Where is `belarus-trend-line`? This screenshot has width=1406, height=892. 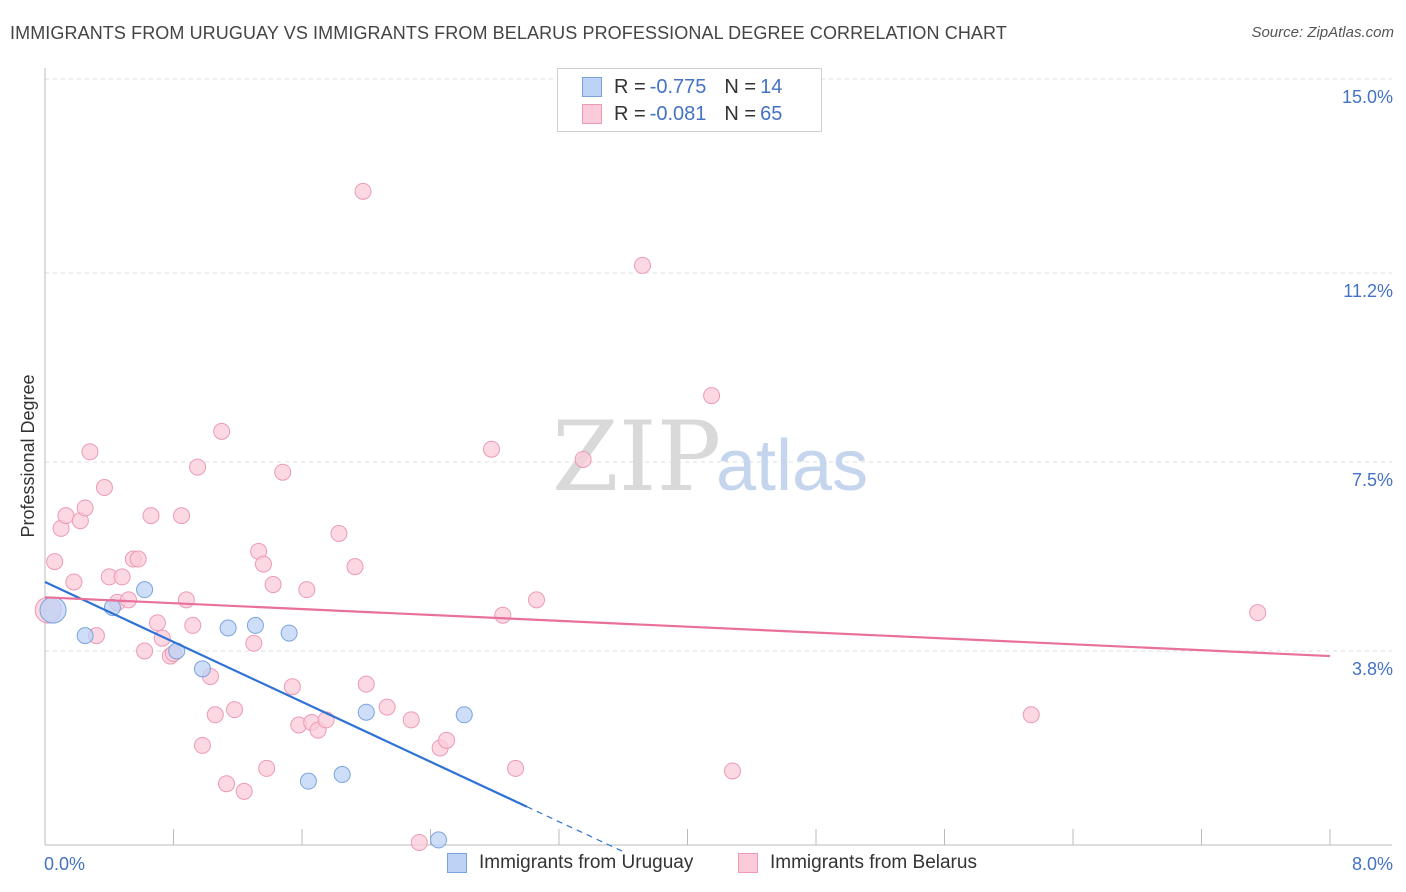 belarus-trend-line is located at coordinates (687, 627).